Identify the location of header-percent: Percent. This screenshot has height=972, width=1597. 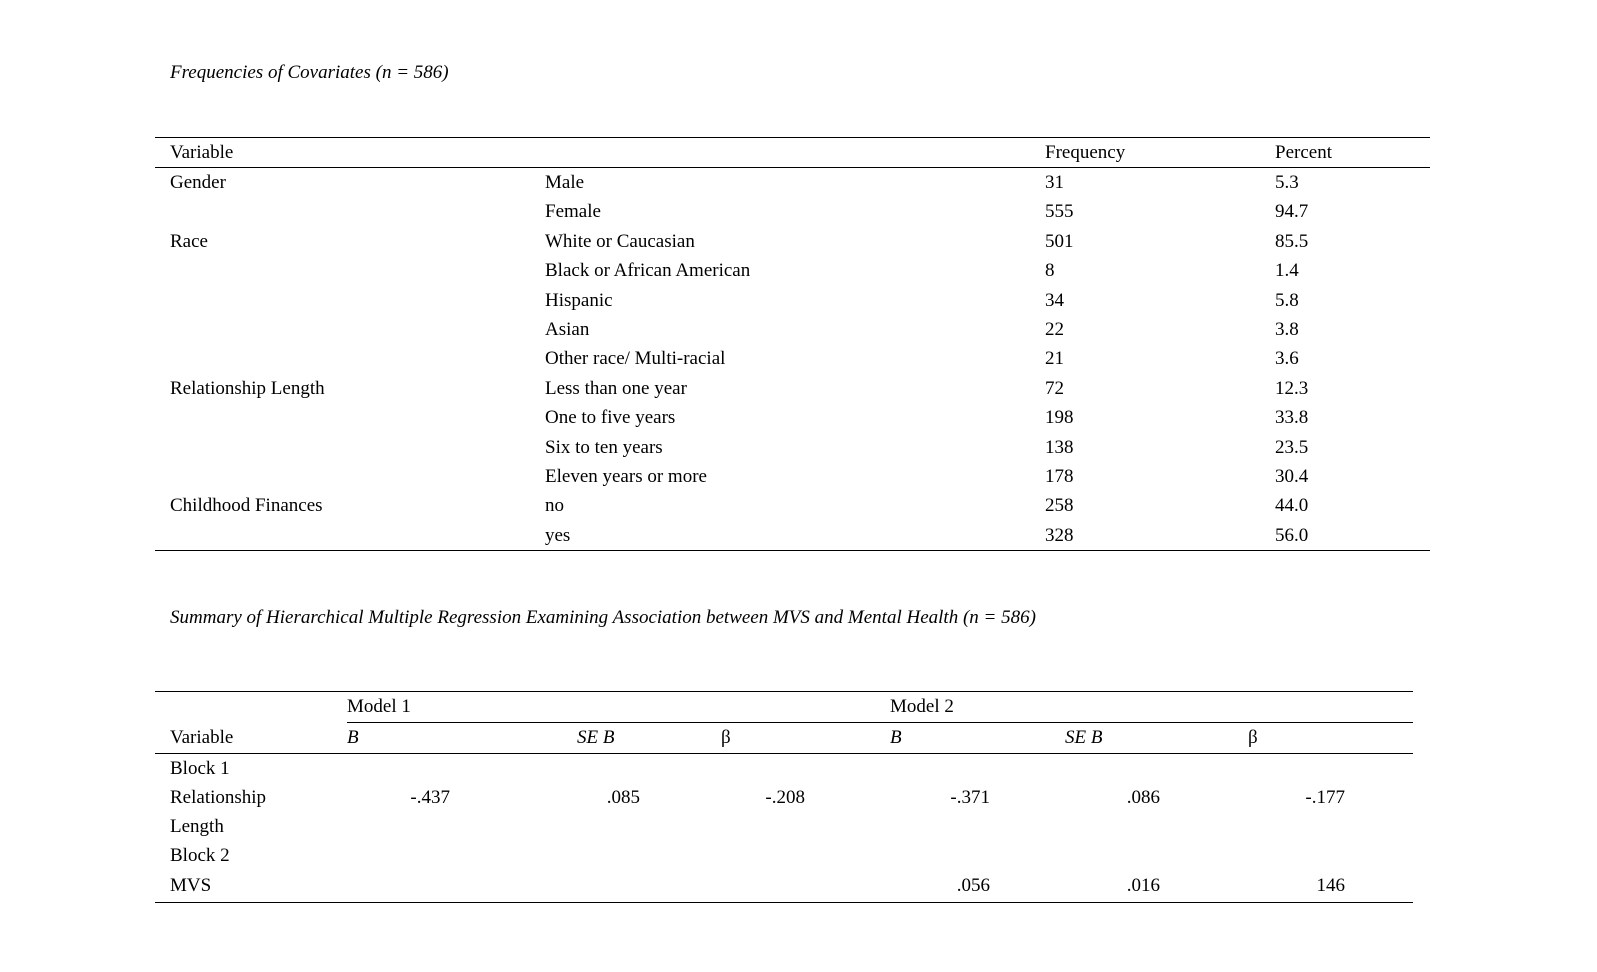
(1303, 152).